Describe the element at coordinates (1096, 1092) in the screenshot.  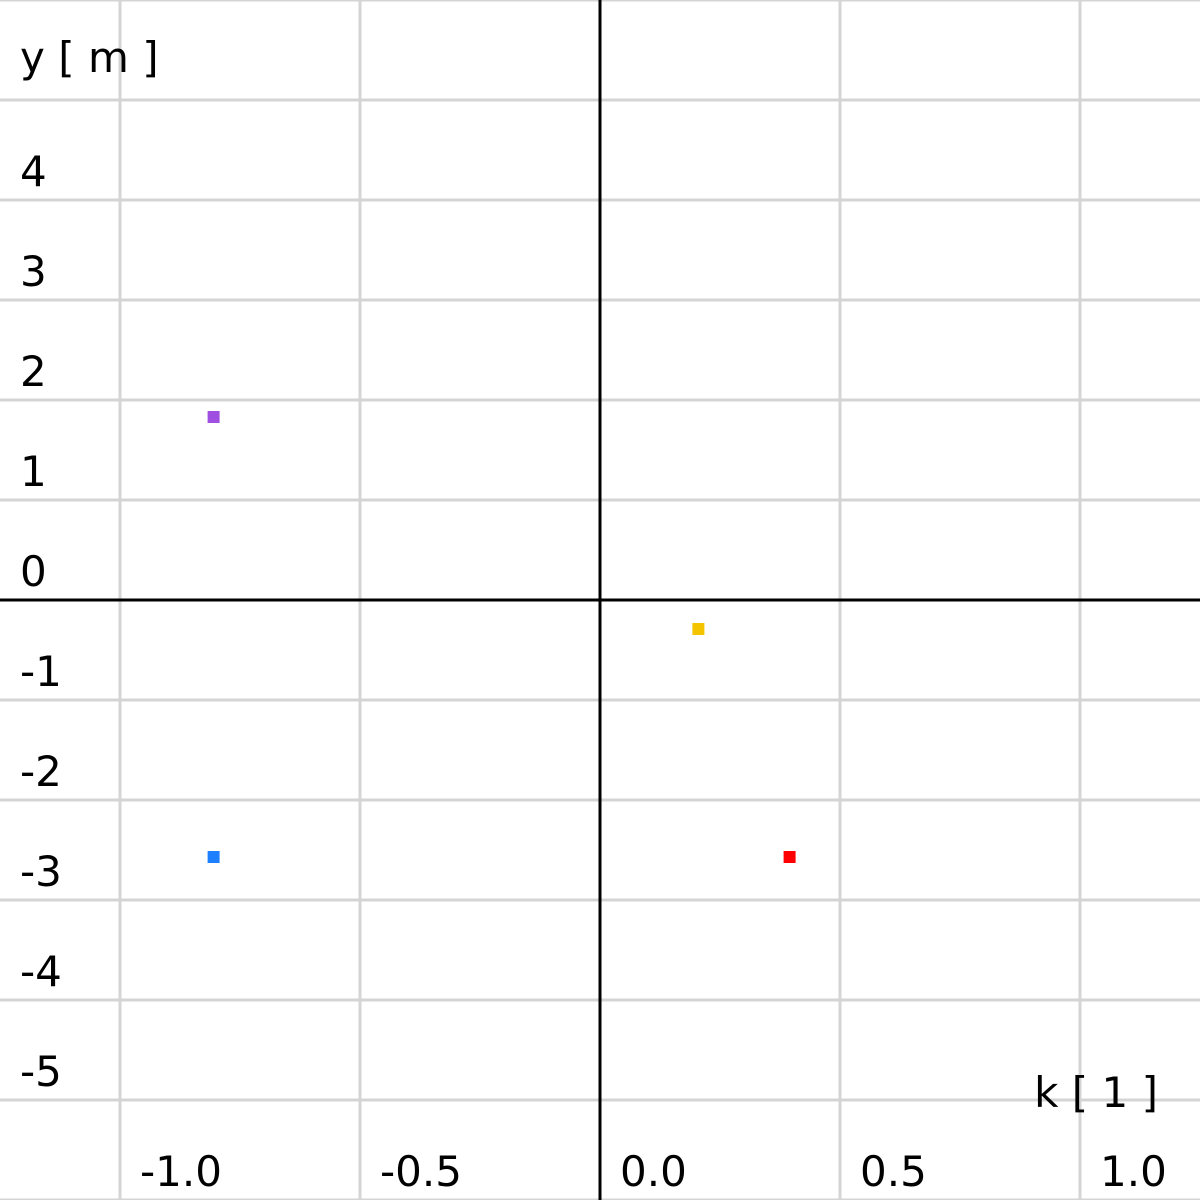
I see `x-axis-title: k [ 1 ]` at that location.